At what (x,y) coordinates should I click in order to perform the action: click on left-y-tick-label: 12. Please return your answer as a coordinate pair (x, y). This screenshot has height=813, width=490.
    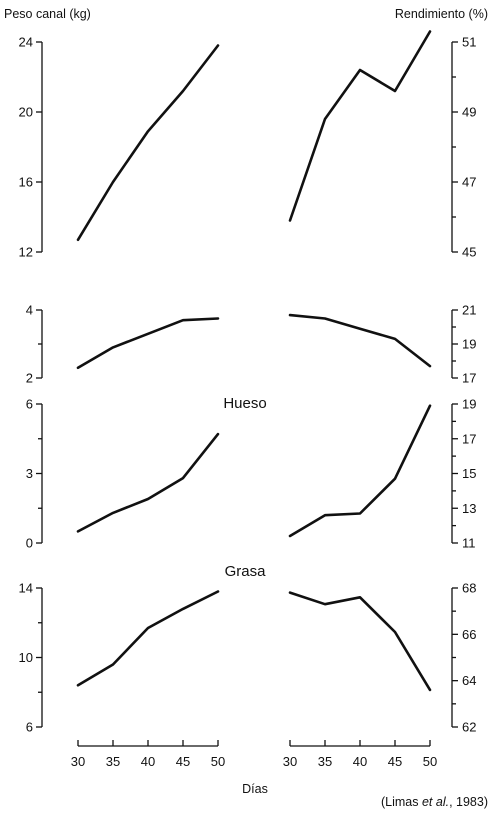
    Looking at the image, I should click on (26, 252).